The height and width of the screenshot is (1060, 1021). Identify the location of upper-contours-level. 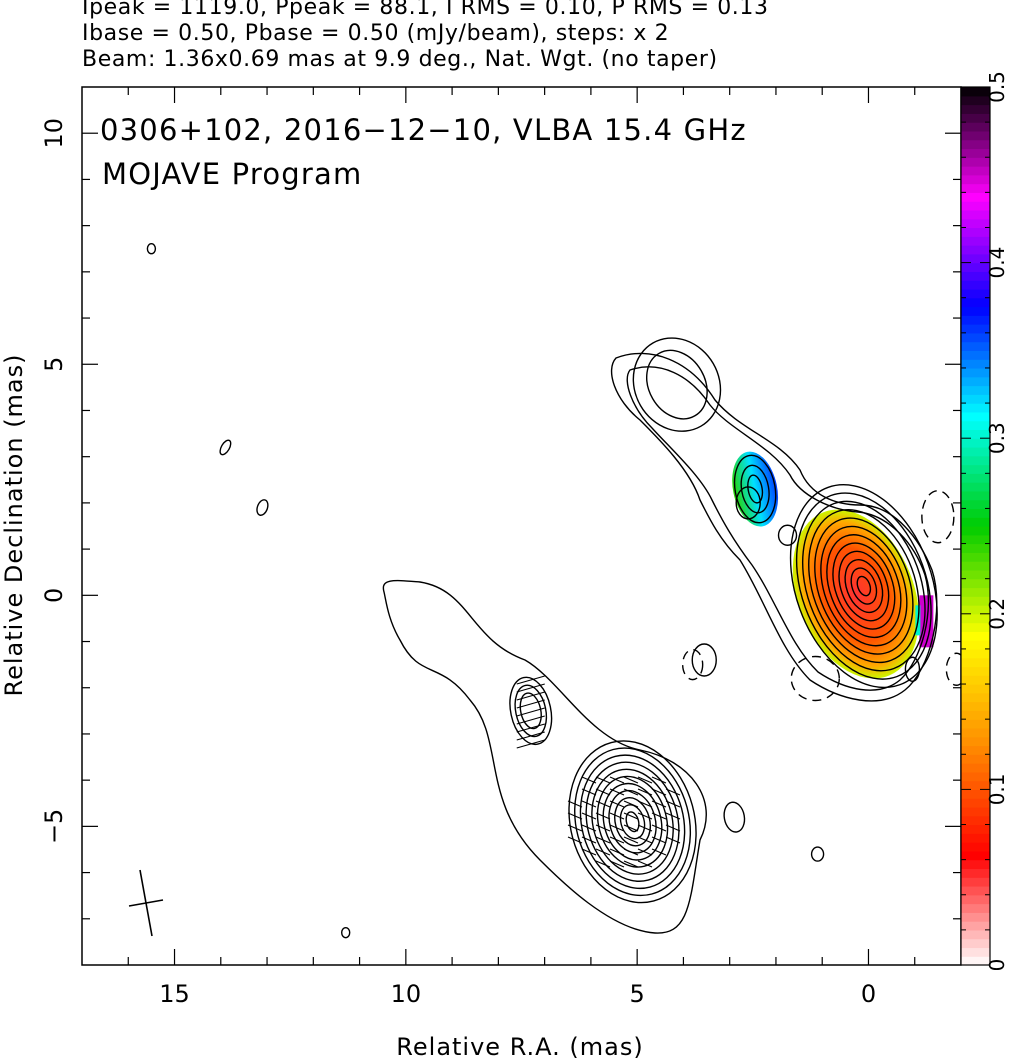
(677, 384).